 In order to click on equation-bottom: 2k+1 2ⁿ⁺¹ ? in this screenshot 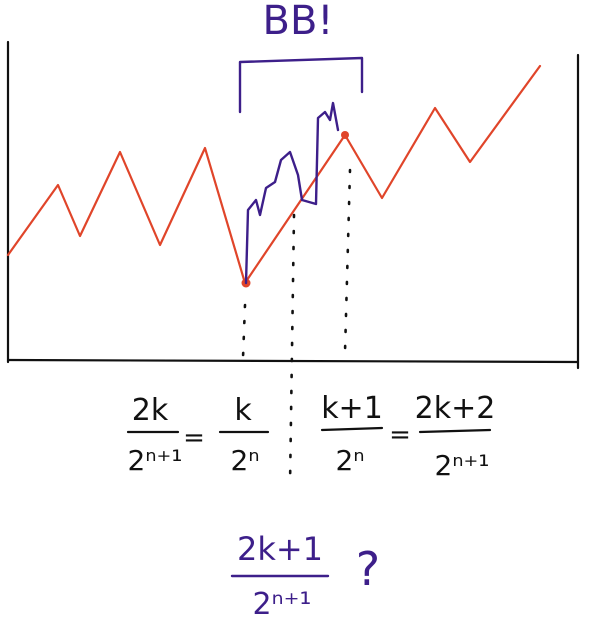, I will do `click(305, 576)`.